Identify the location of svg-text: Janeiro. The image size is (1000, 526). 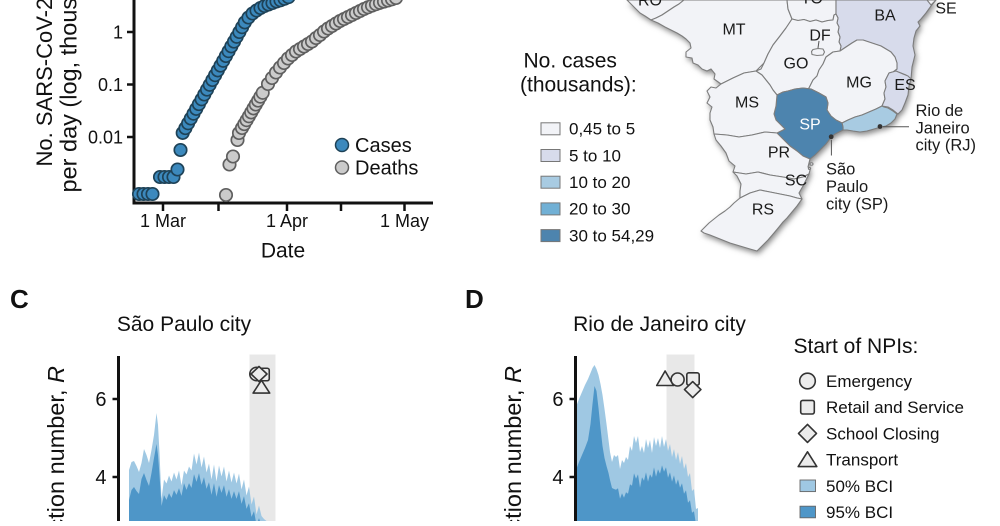
(943, 128).